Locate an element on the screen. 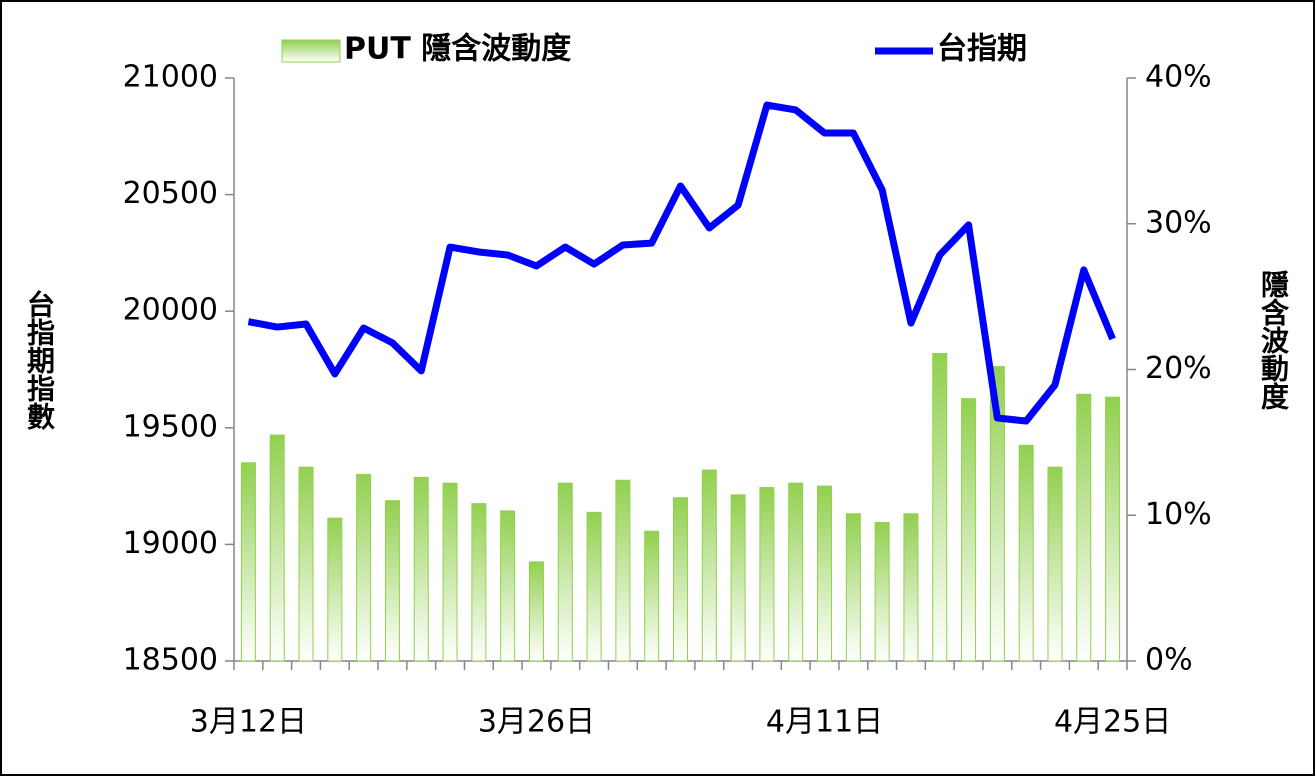 Image resolution: width=1316 pixels, height=777 pixels. y2-axis-label: 隱含波動度 is located at coordinates (1273, 340).